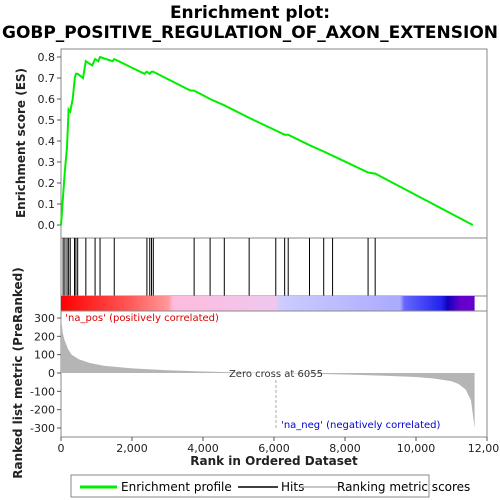 The width and height of the screenshot is (500, 500). I want to click on es-tick-label: 0.1, so click(47, 204).